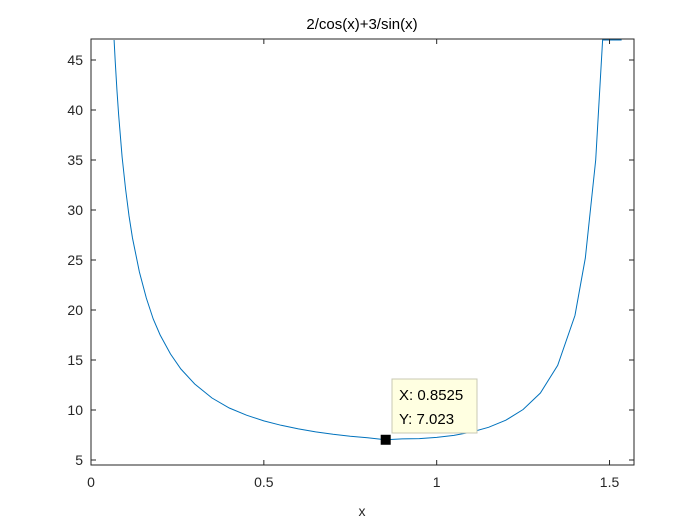 The height and width of the screenshot is (525, 700). Describe the element at coordinates (75, 210) in the screenshot. I see `y-tick-label-5: 30` at that location.